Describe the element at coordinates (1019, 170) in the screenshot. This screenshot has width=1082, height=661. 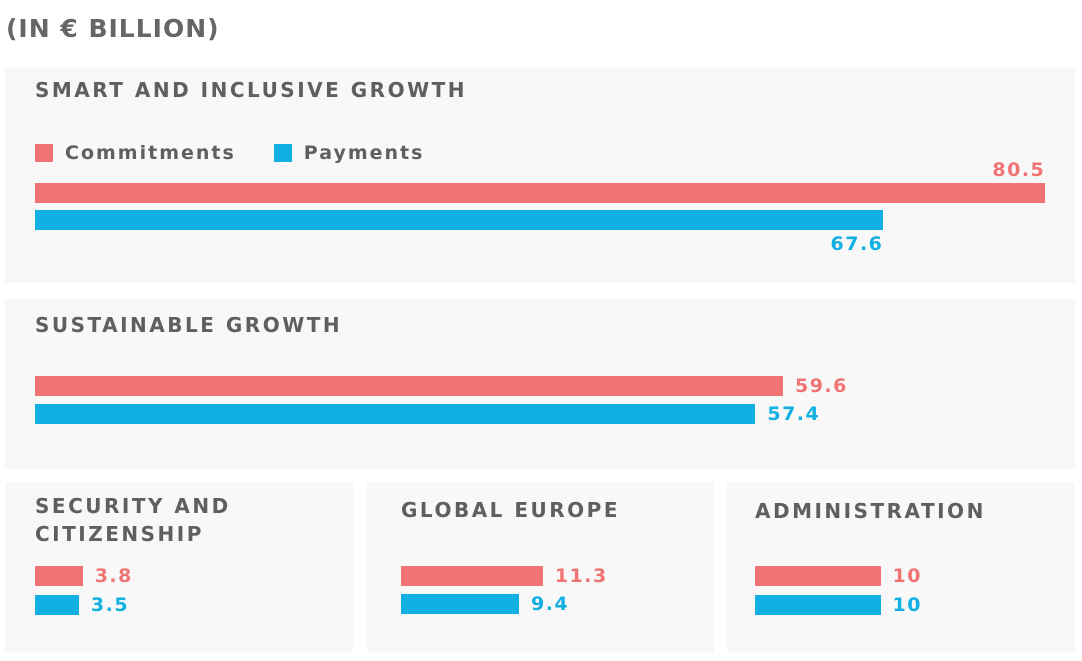
I see `value-label-commitments: 80.5` at that location.